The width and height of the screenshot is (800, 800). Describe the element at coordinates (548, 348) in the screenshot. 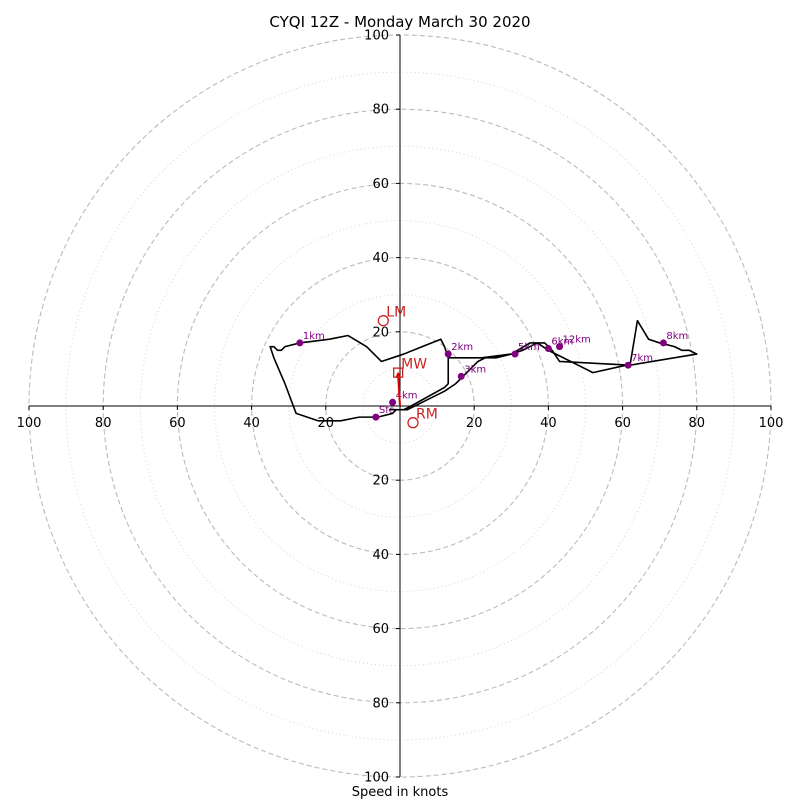

I see `height-marker-6km` at that location.